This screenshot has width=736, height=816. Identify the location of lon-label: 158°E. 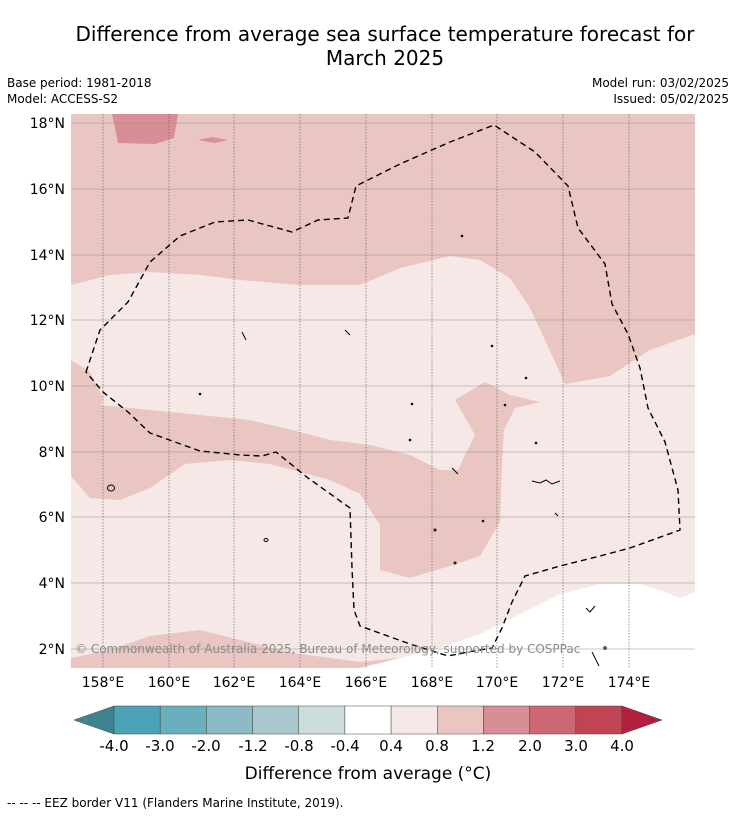
(103, 683).